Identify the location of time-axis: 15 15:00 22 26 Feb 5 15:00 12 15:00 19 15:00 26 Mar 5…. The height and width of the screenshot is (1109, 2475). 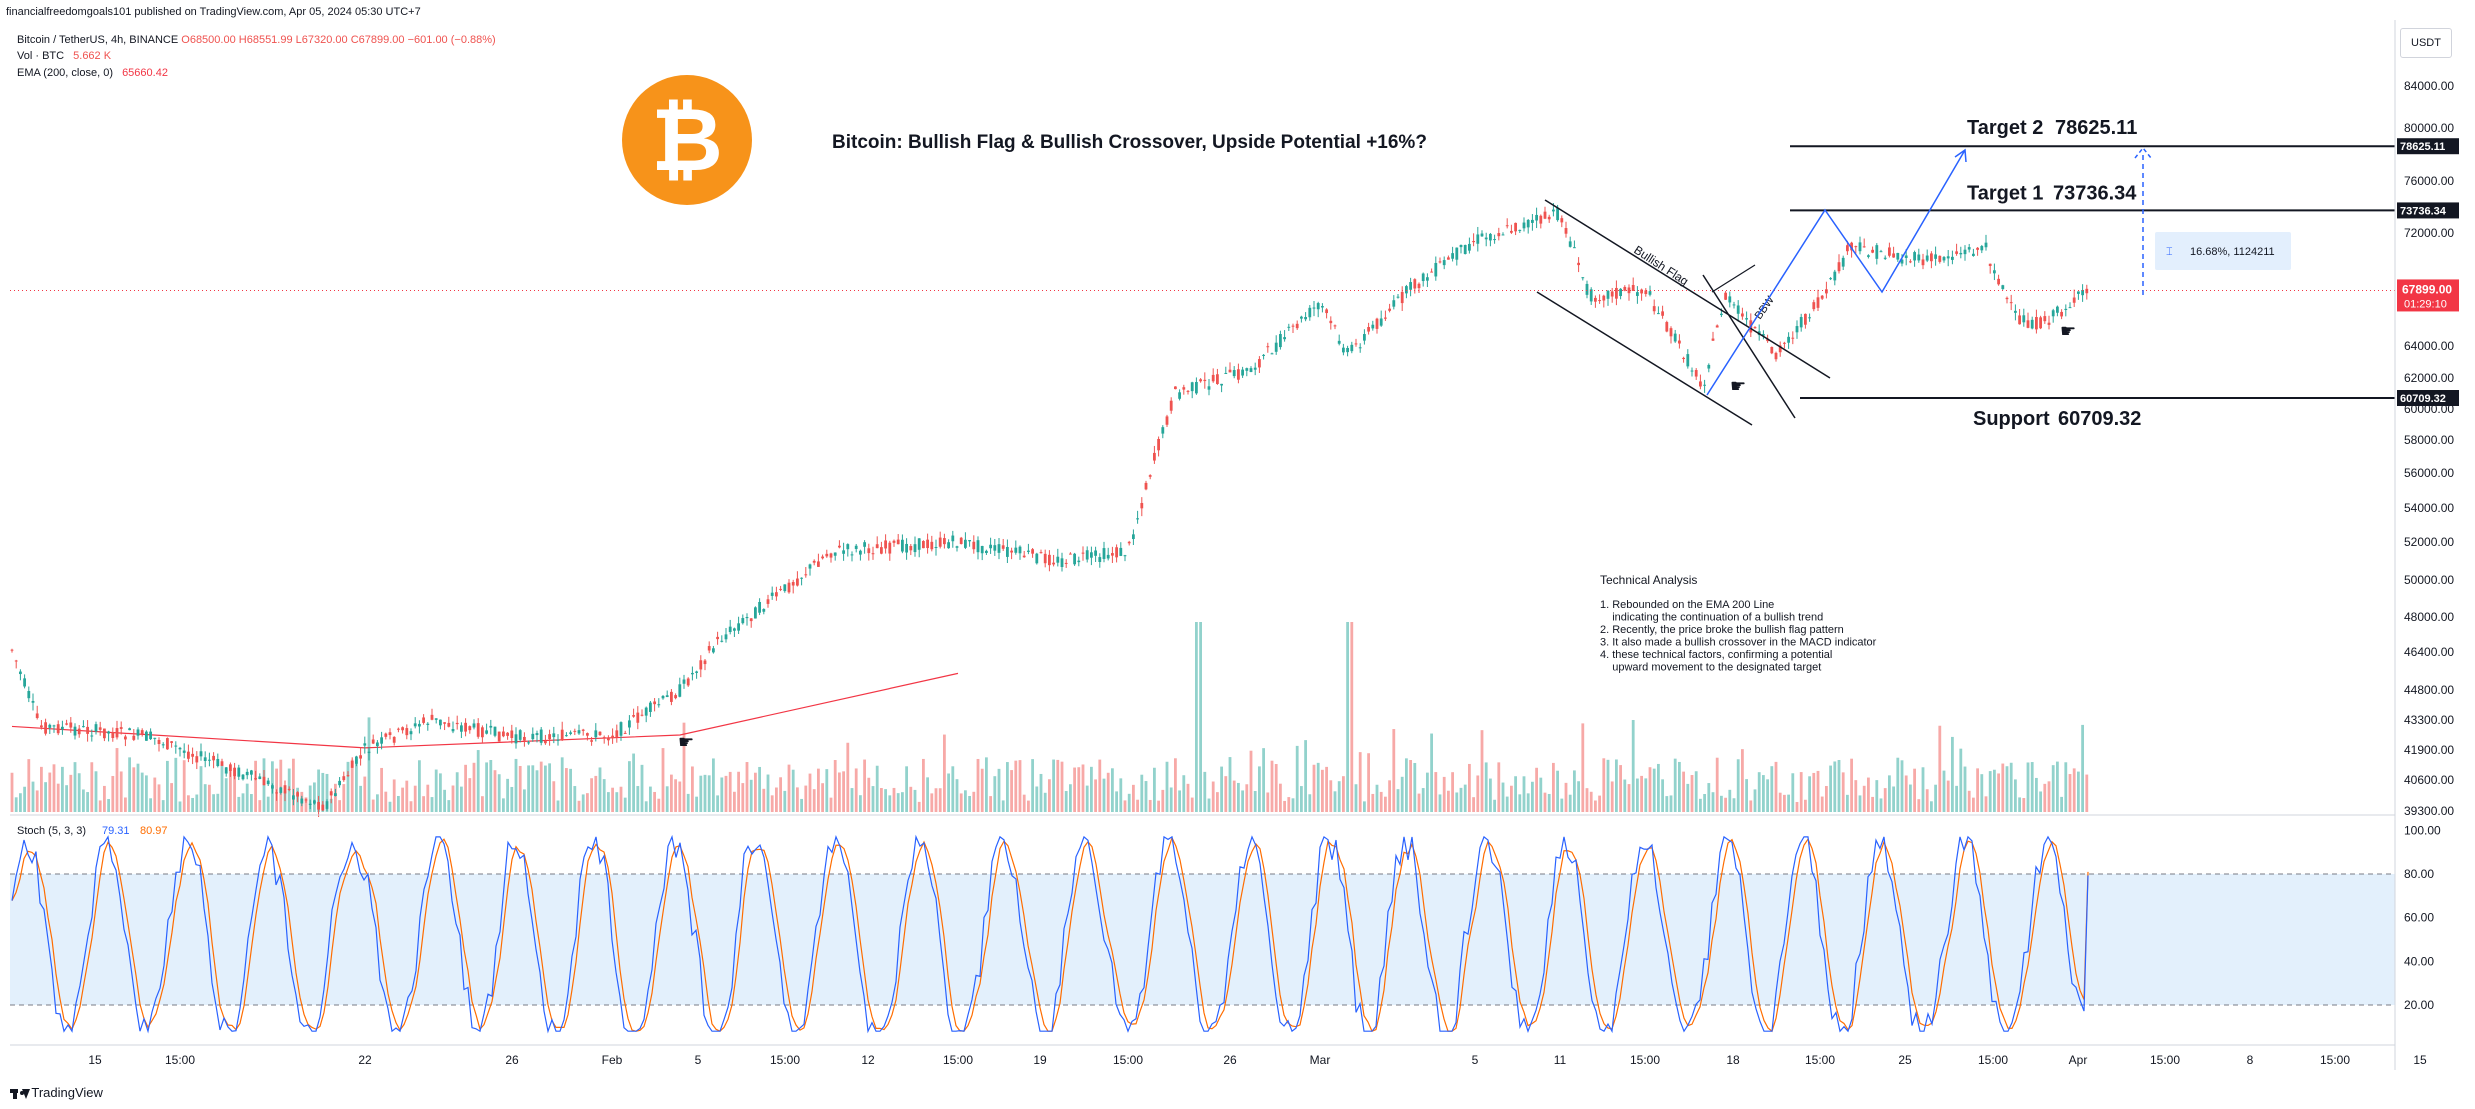
(1257, 1060).